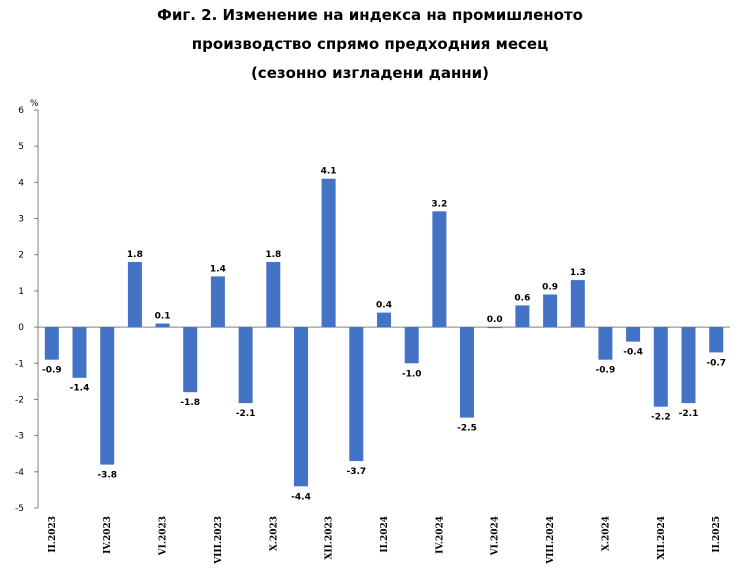  What do you see at coordinates (578, 273) in the screenshot?
I see `data-label: 1.3` at bounding box center [578, 273].